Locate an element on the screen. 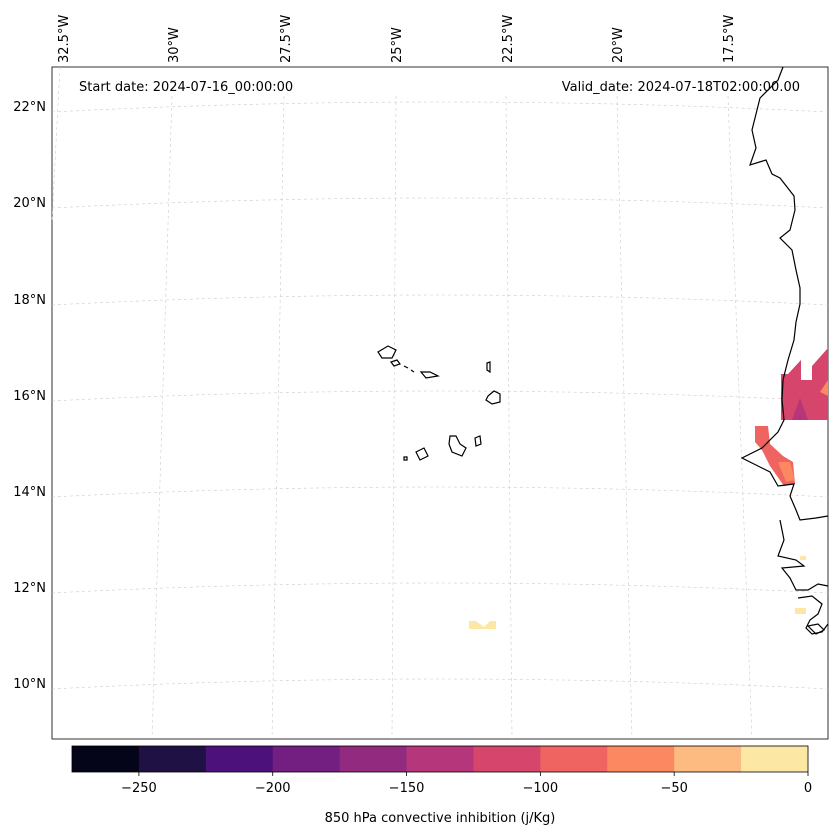 The height and width of the screenshot is (836, 837). colorbar-tick-label: −100 is located at coordinates (541, 788).